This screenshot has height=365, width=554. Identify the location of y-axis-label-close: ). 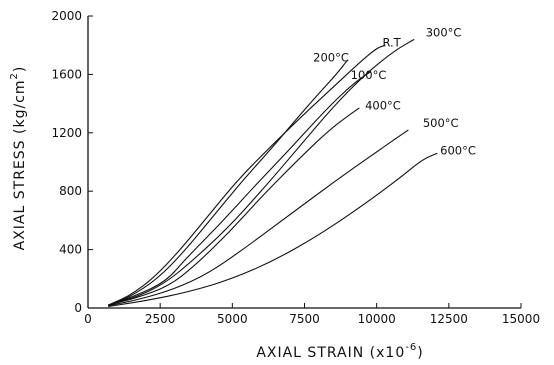
(20, 69).